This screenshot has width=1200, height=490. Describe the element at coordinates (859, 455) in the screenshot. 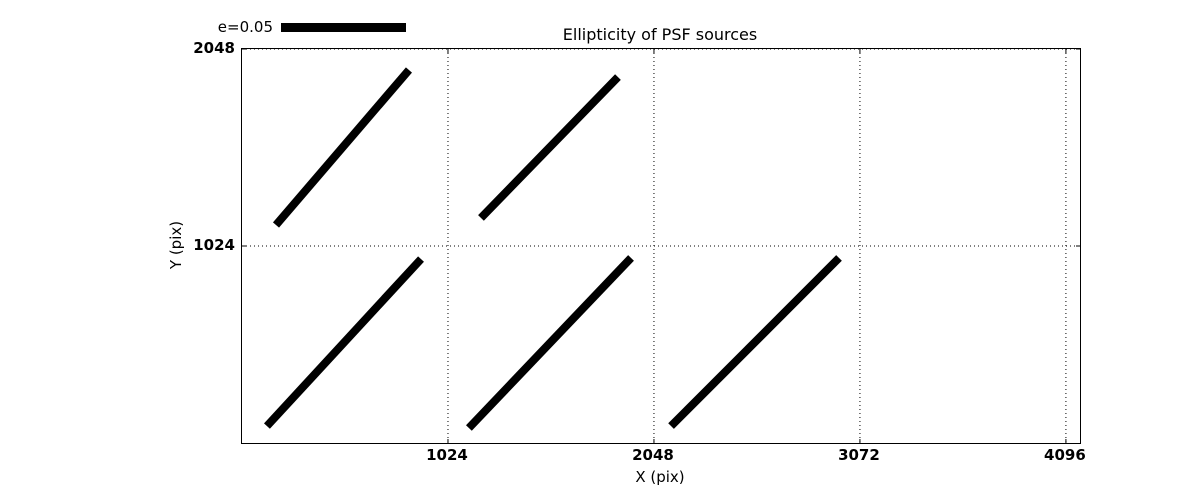

I see `x-tick-label-3072: 3072` at that location.